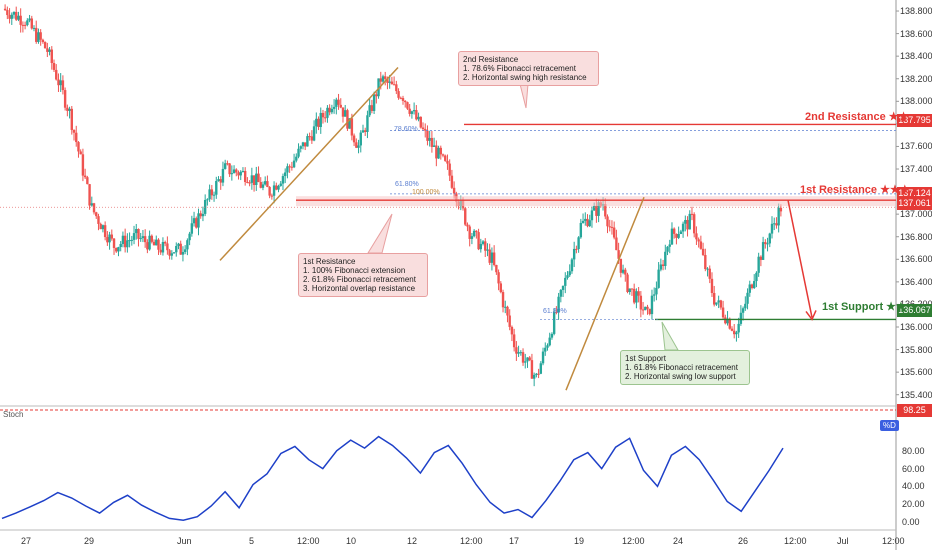  I want to click on resistance1-zone, so click(596, 201).